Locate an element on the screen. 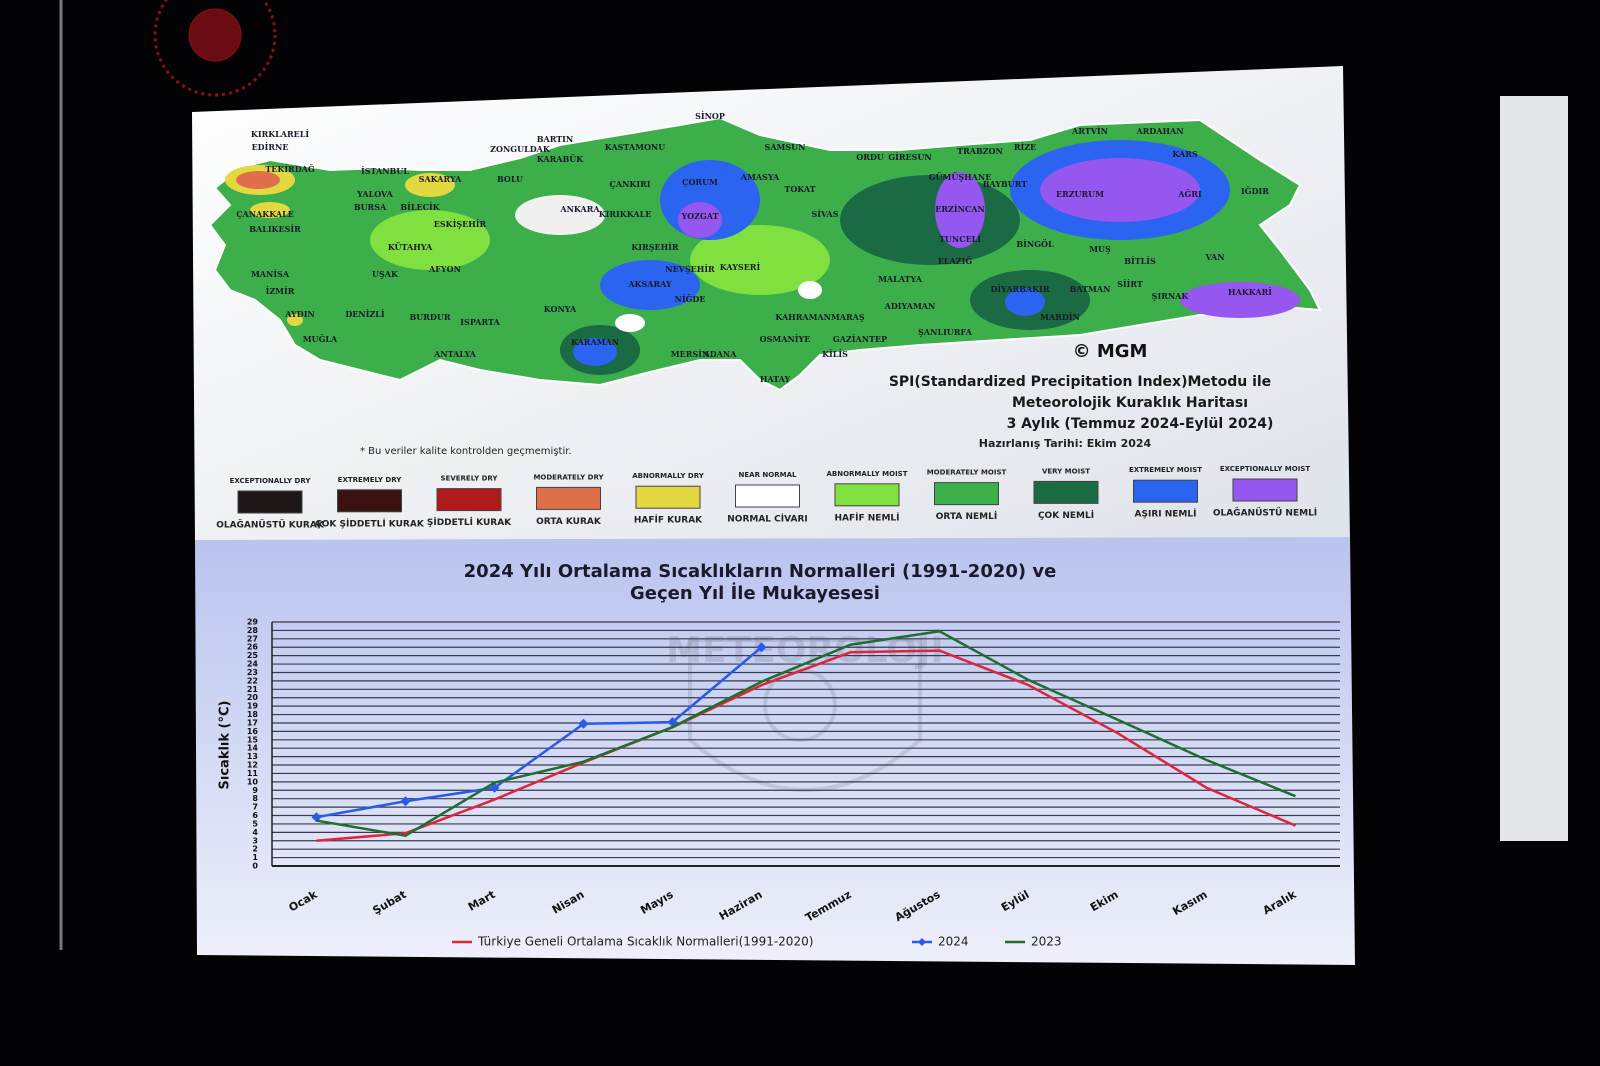 The image size is (1600, 1066). city-label: ESKİŞEHİR is located at coordinates (460, 224).